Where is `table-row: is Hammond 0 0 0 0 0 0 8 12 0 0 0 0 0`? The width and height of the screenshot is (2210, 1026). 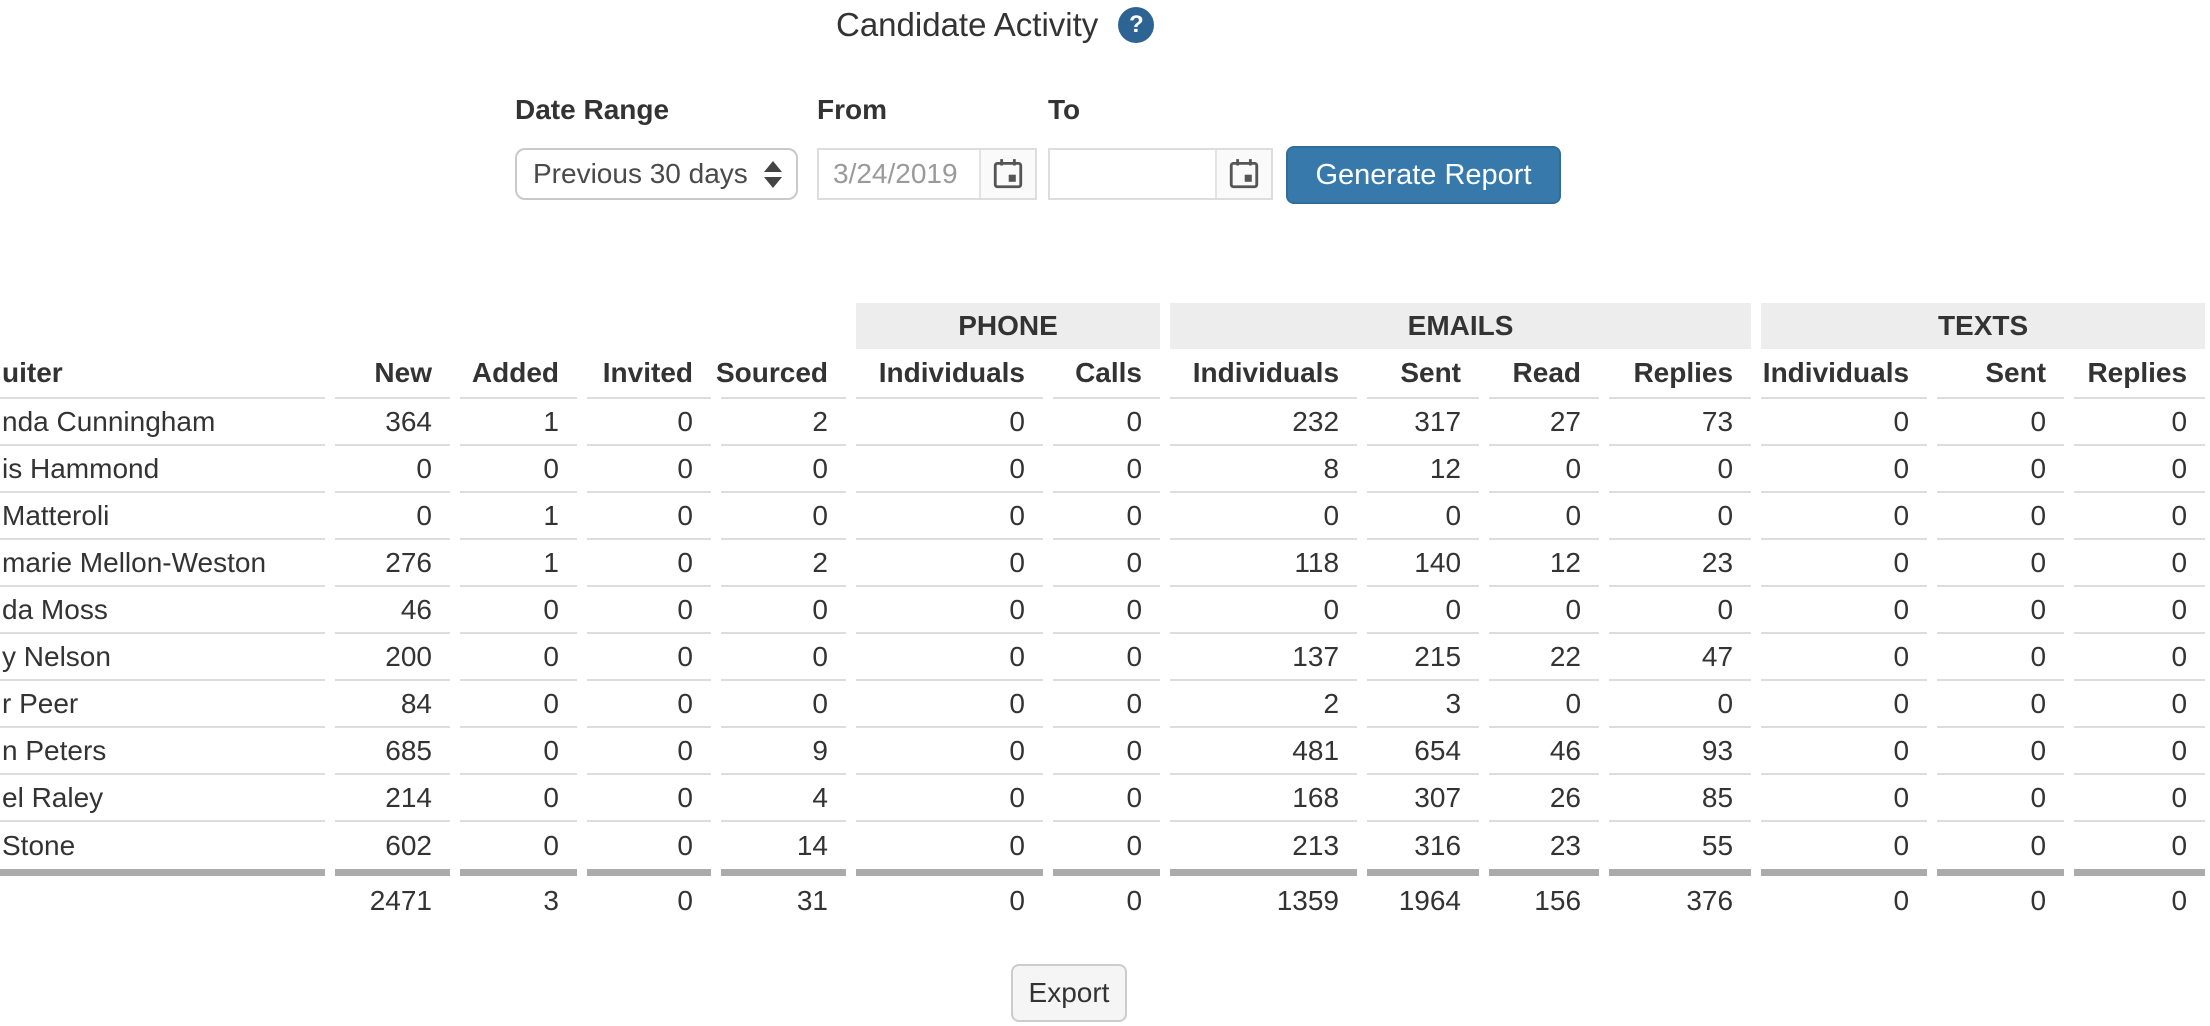
table-row: is Hammond 0 0 0 0 0 0 8 12 0 0 0 0 0 is located at coordinates (1105, 469).